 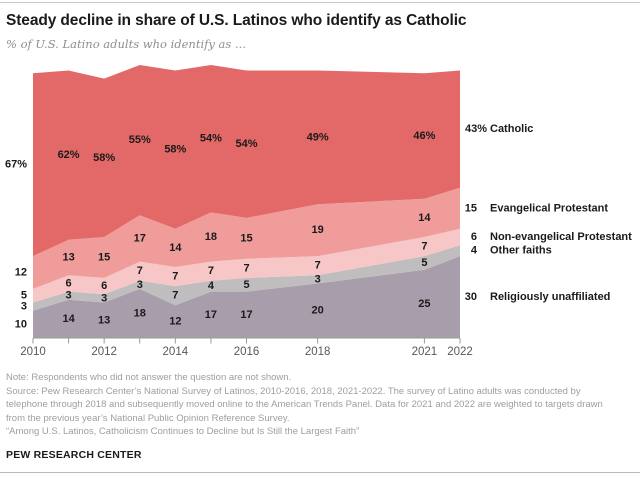 I want to click on area-evangelical-protestant, so click(x=246, y=238).